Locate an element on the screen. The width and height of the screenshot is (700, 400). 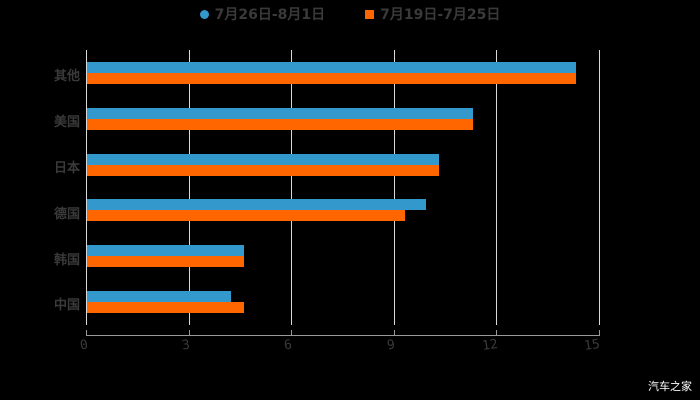
square-marker-icon is located at coordinates (370, 14).